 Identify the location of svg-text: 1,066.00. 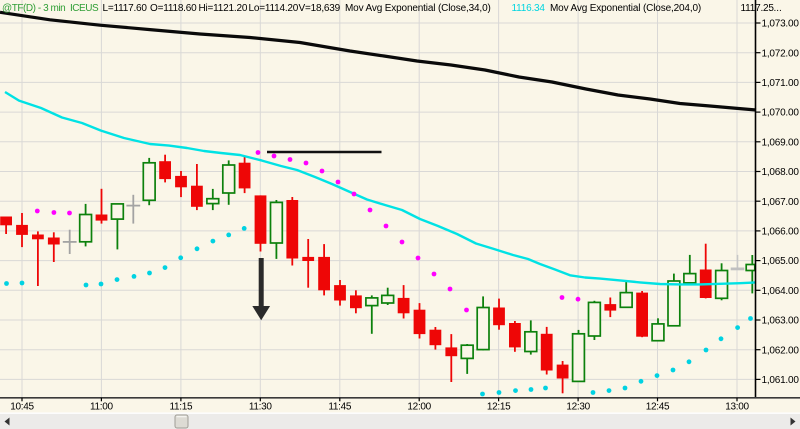
(781, 232).